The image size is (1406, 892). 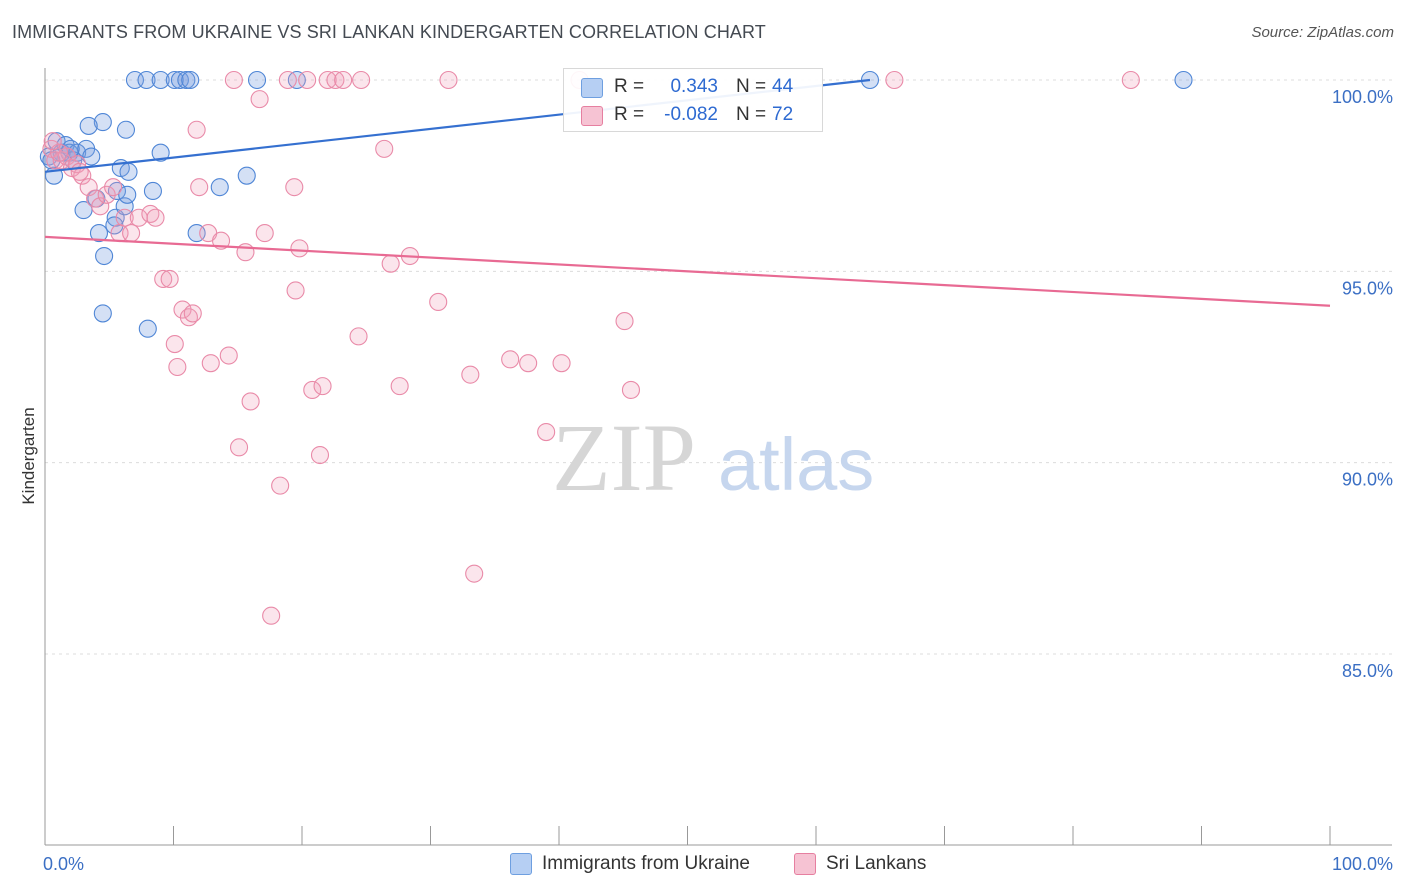 I want to click on x-tick-label-min: 0.0%, so click(x=63, y=864).